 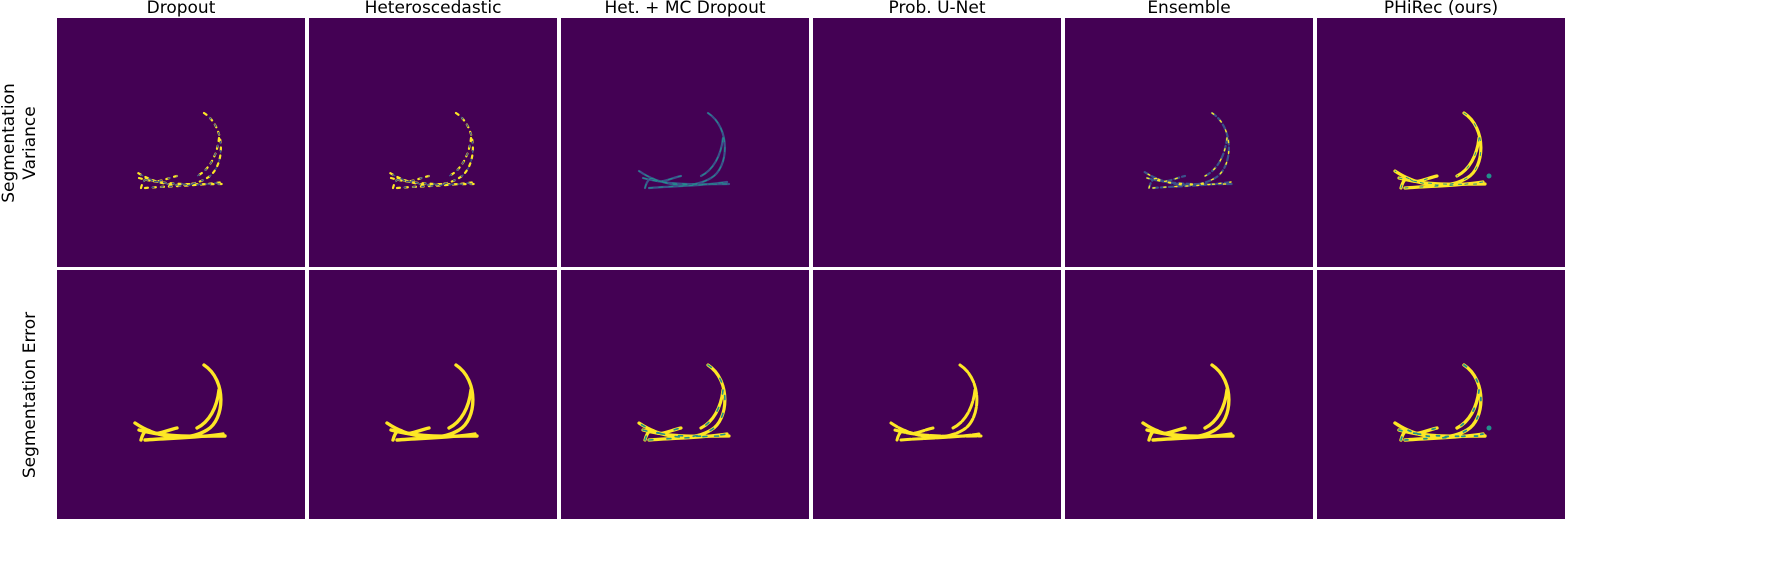 I want to click on panel-variance-het-mc-dropout, so click(x=685, y=142).